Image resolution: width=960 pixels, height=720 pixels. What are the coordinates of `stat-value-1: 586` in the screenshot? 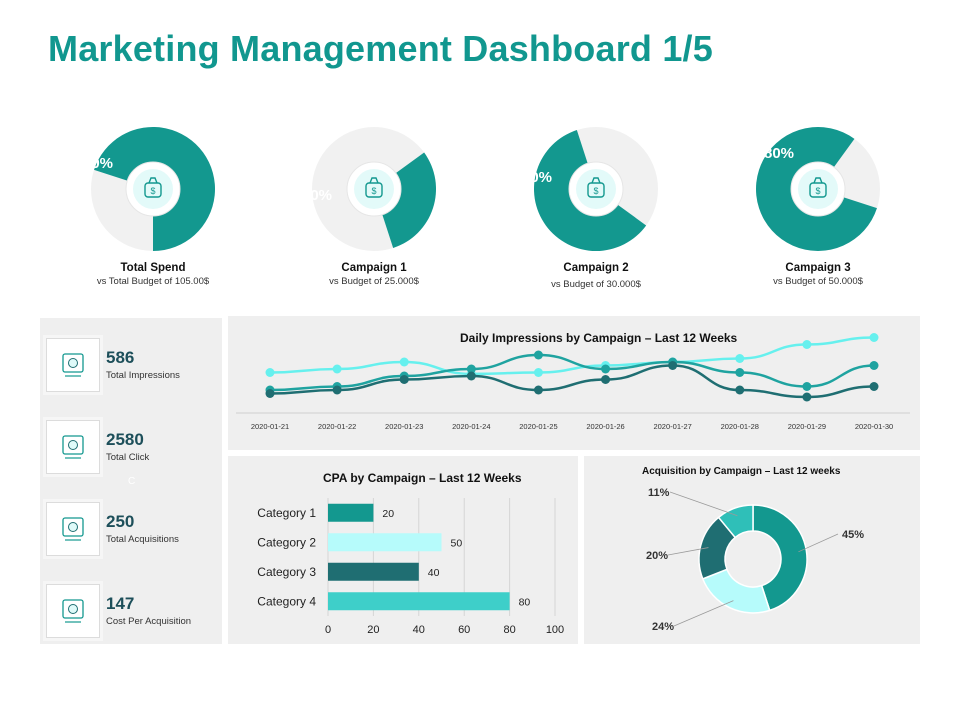 It's located at (120, 357).